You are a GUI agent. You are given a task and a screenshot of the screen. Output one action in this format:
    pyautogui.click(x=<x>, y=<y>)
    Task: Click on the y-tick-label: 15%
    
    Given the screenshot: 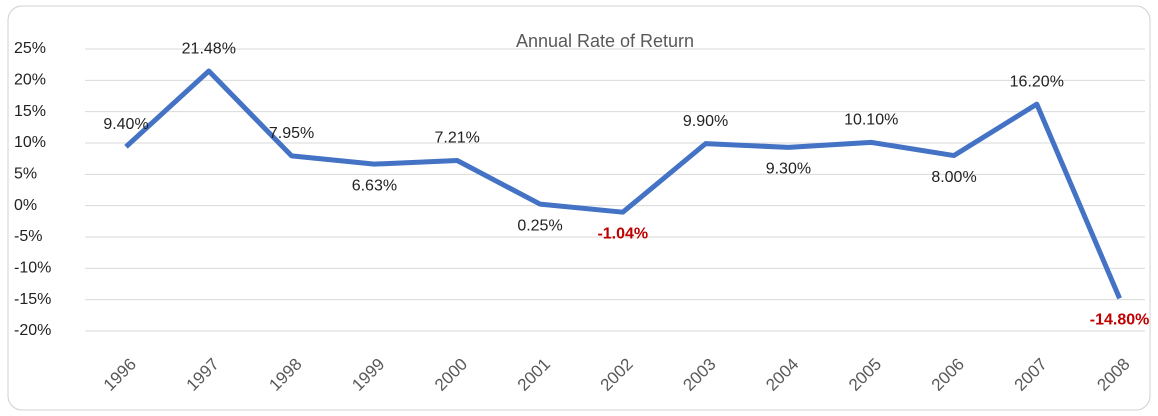 What is the action you would take?
    pyautogui.click(x=30, y=111)
    